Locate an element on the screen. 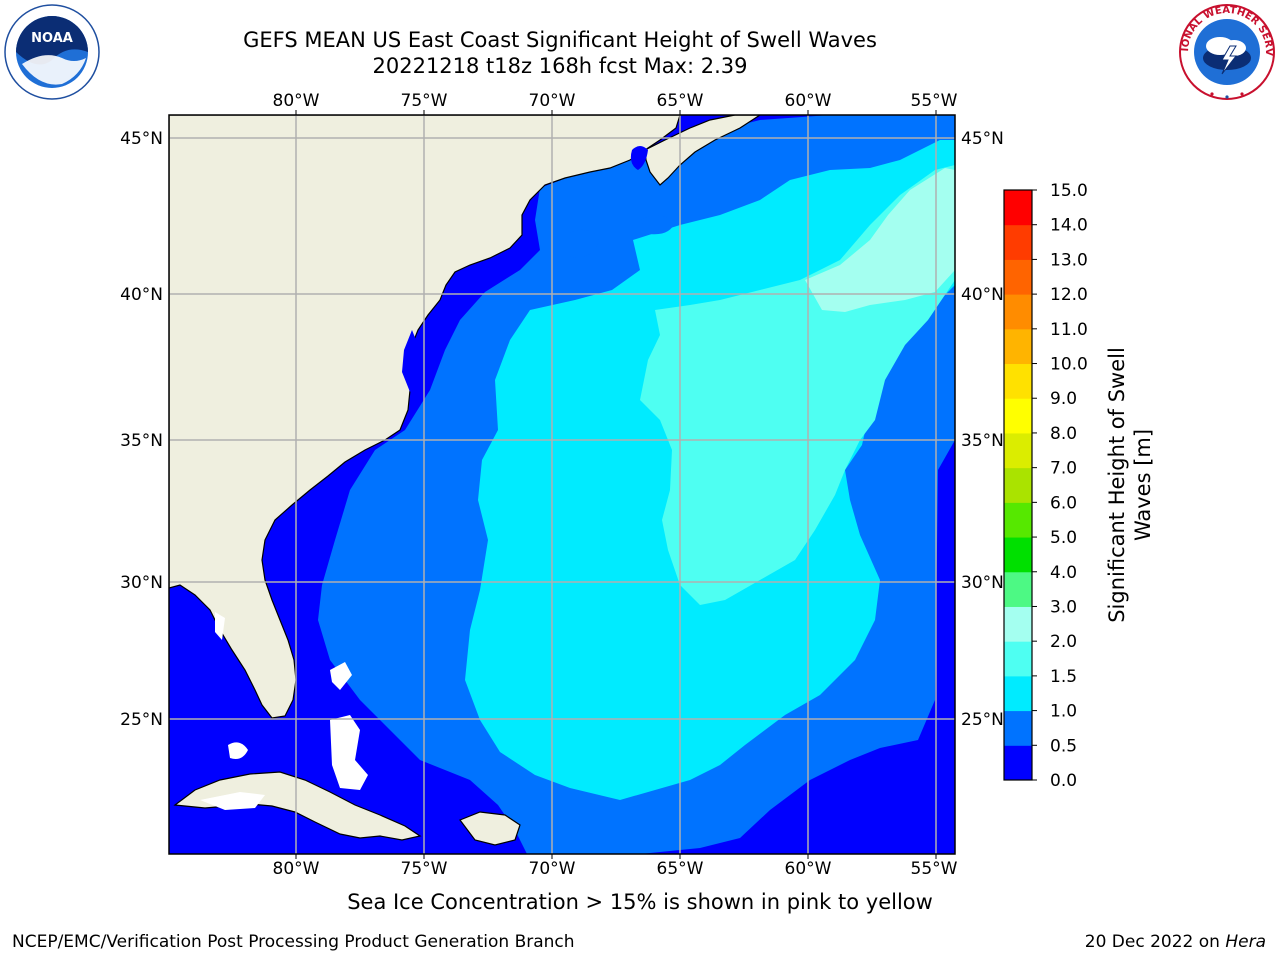  footer-date: 20 Dec 2022 on Hera is located at coordinates (1175, 942).